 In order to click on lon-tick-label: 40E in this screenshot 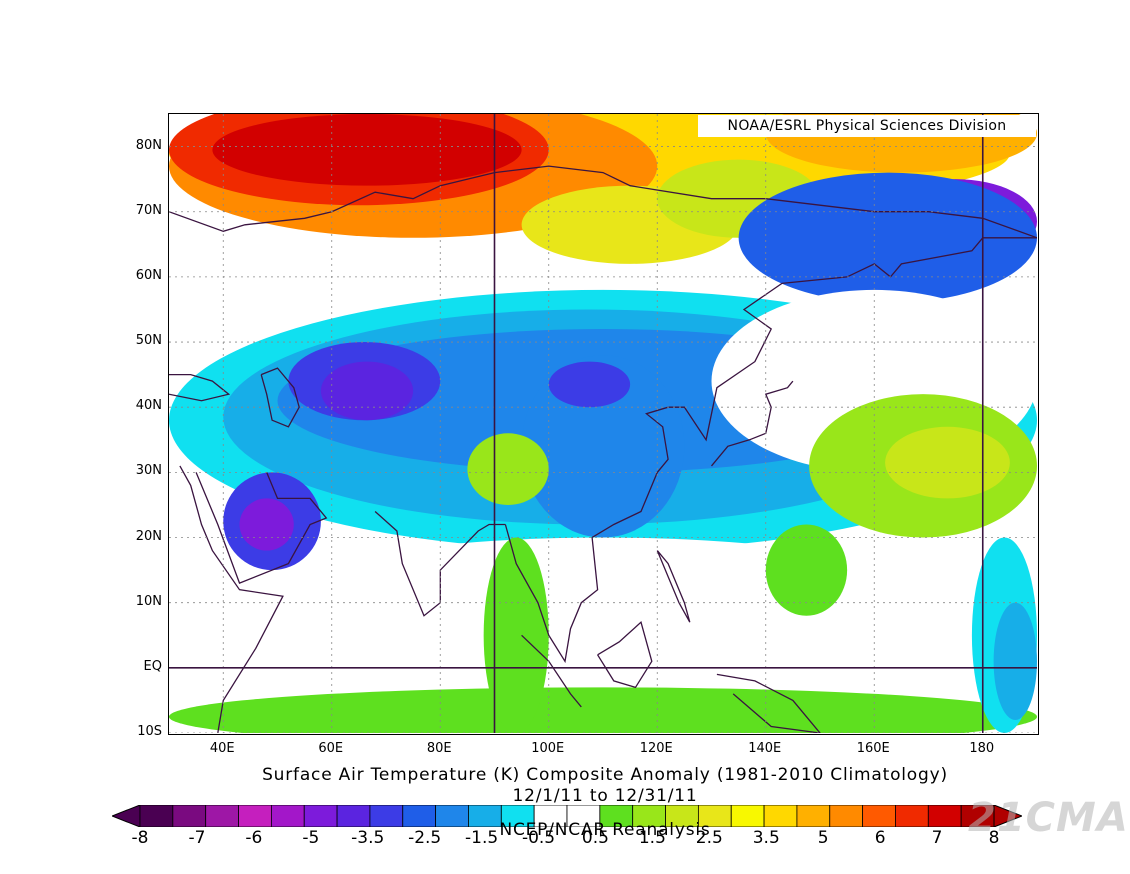, I will do `click(222, 748)`.